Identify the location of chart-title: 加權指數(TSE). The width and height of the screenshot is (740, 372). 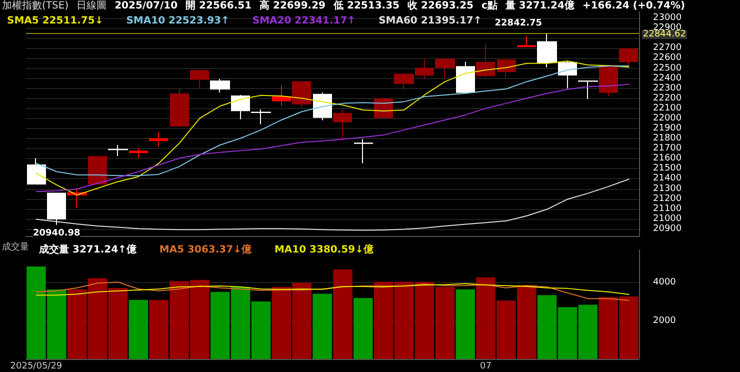
(35, 6).